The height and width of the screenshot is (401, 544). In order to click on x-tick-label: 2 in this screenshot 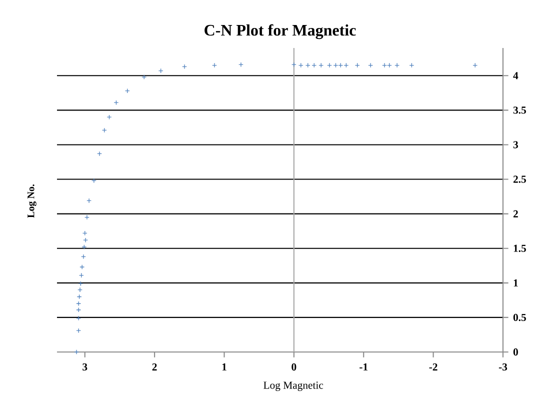, I will do `click(154, 366)`.